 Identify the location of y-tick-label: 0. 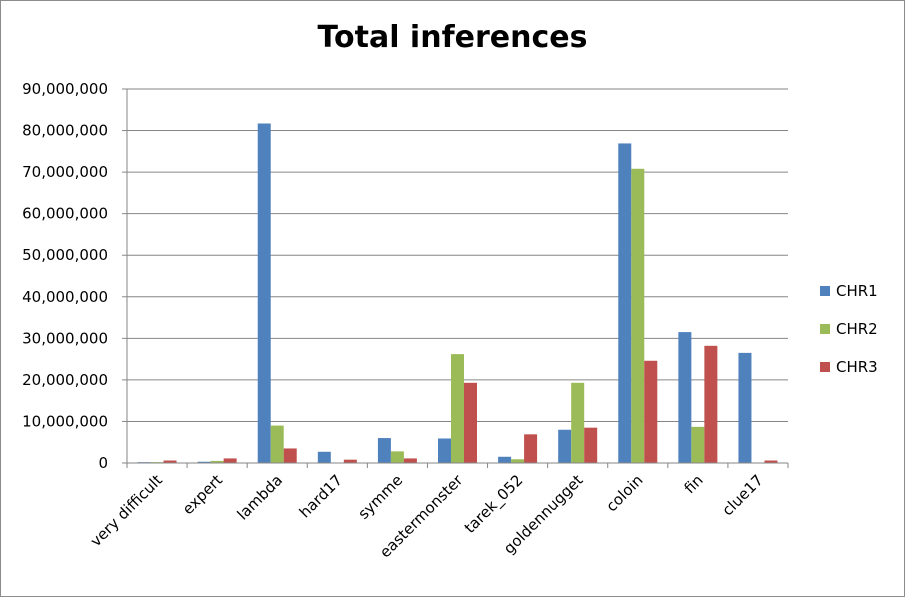
(103, 463).